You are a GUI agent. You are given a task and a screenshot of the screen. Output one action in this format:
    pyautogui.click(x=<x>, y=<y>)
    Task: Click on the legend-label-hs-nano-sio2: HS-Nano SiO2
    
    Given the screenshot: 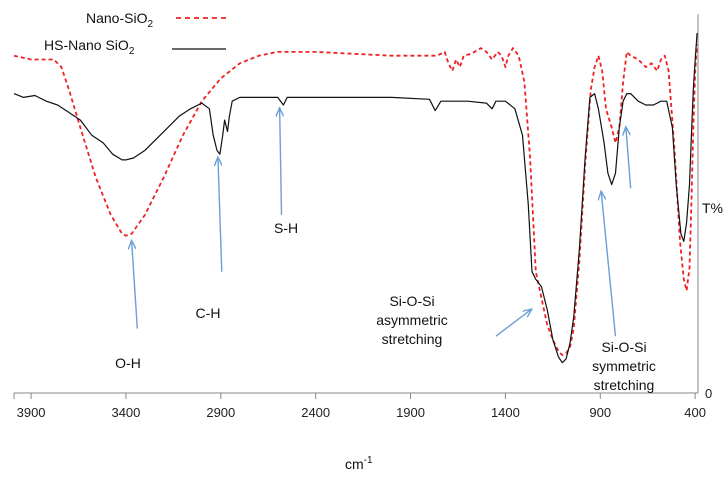 What is the action you would take?
    pyautogui.click(x=89, y=47)
    